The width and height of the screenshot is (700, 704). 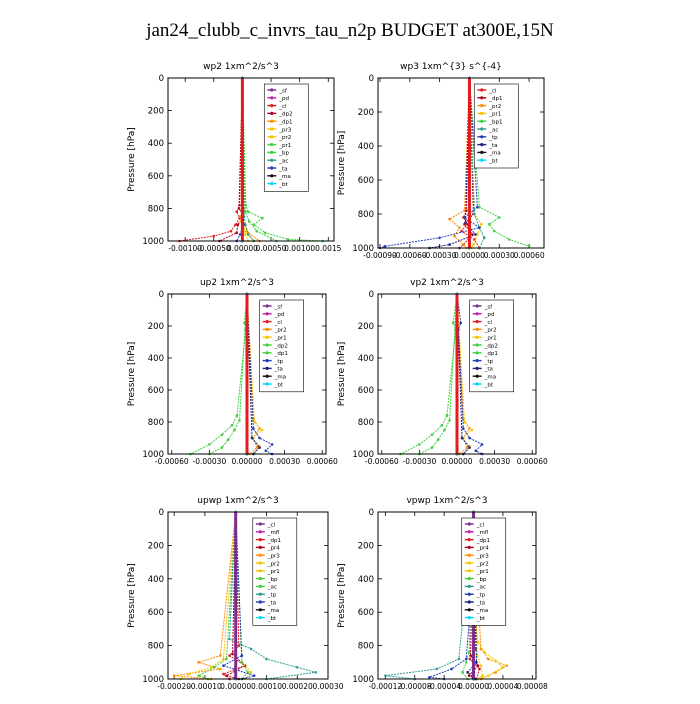 What do you see at coordinates (266, 686) in the screenshot?
I see `x-tick-label: 0.00010` at bounding box center [266, 686].